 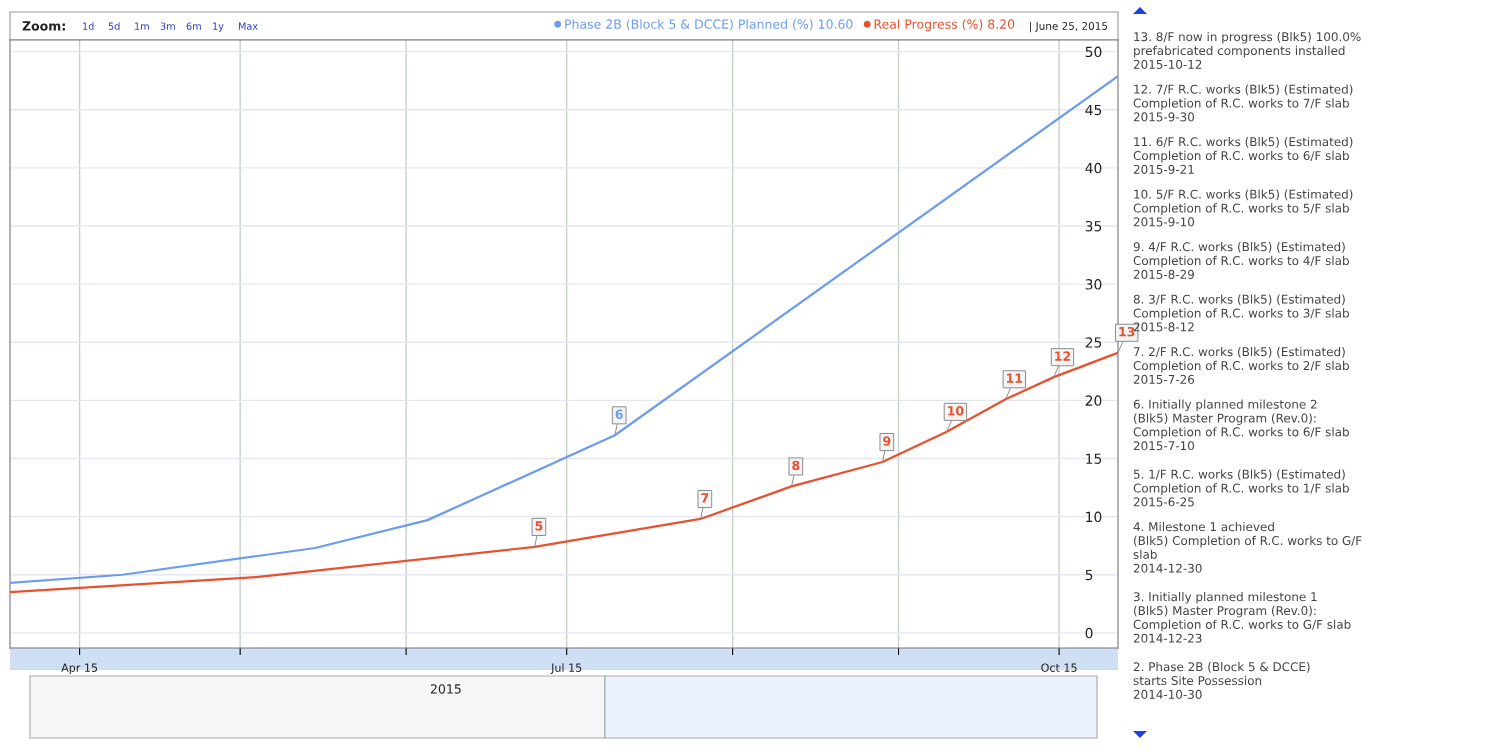 I want to click on x-tick-label: Oct 15, so click(x=1059, y=667).